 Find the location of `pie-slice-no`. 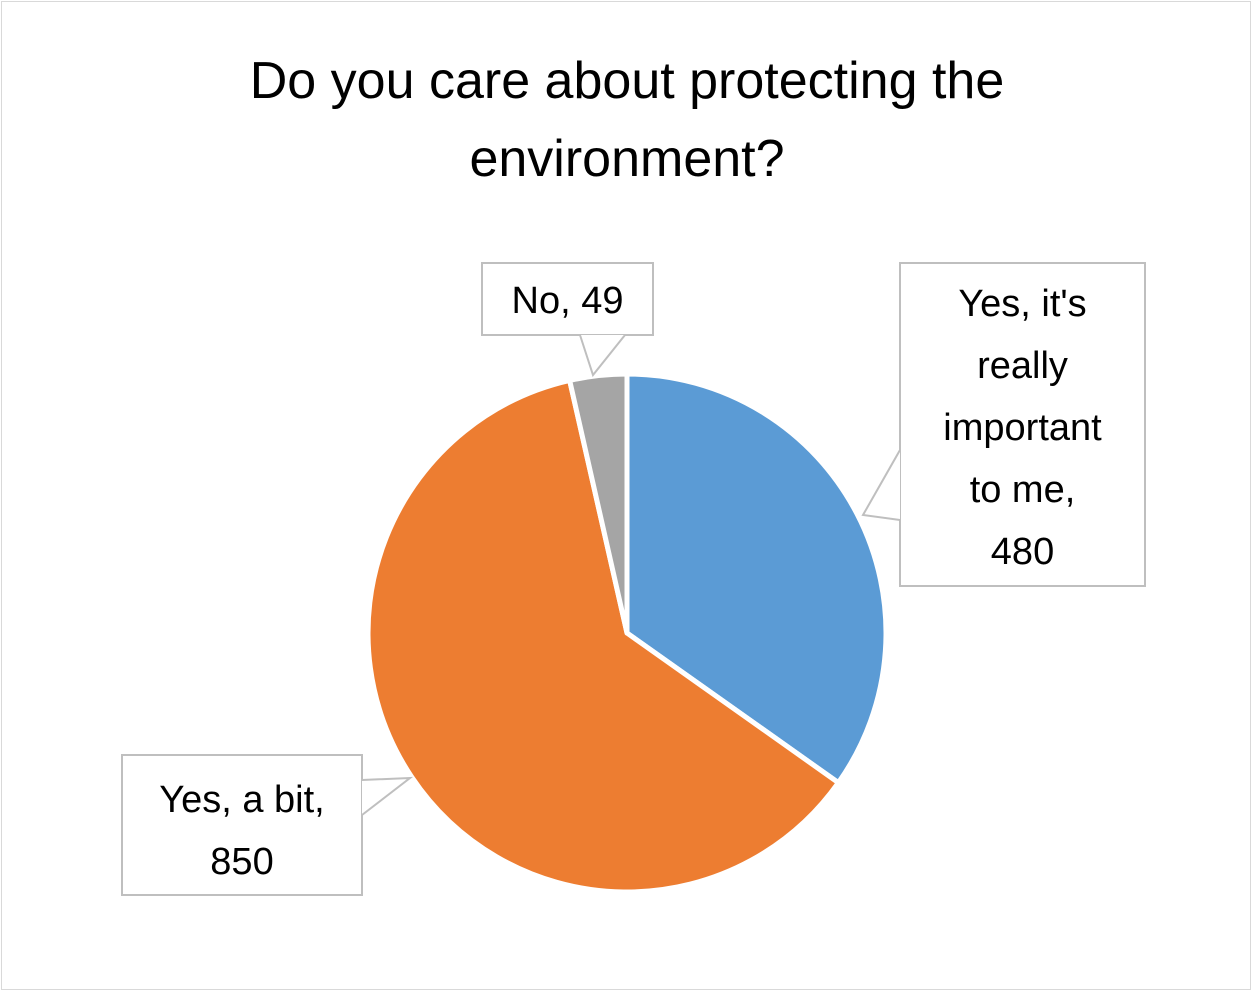

pie-slice-no is located at coordinates (598, 503).